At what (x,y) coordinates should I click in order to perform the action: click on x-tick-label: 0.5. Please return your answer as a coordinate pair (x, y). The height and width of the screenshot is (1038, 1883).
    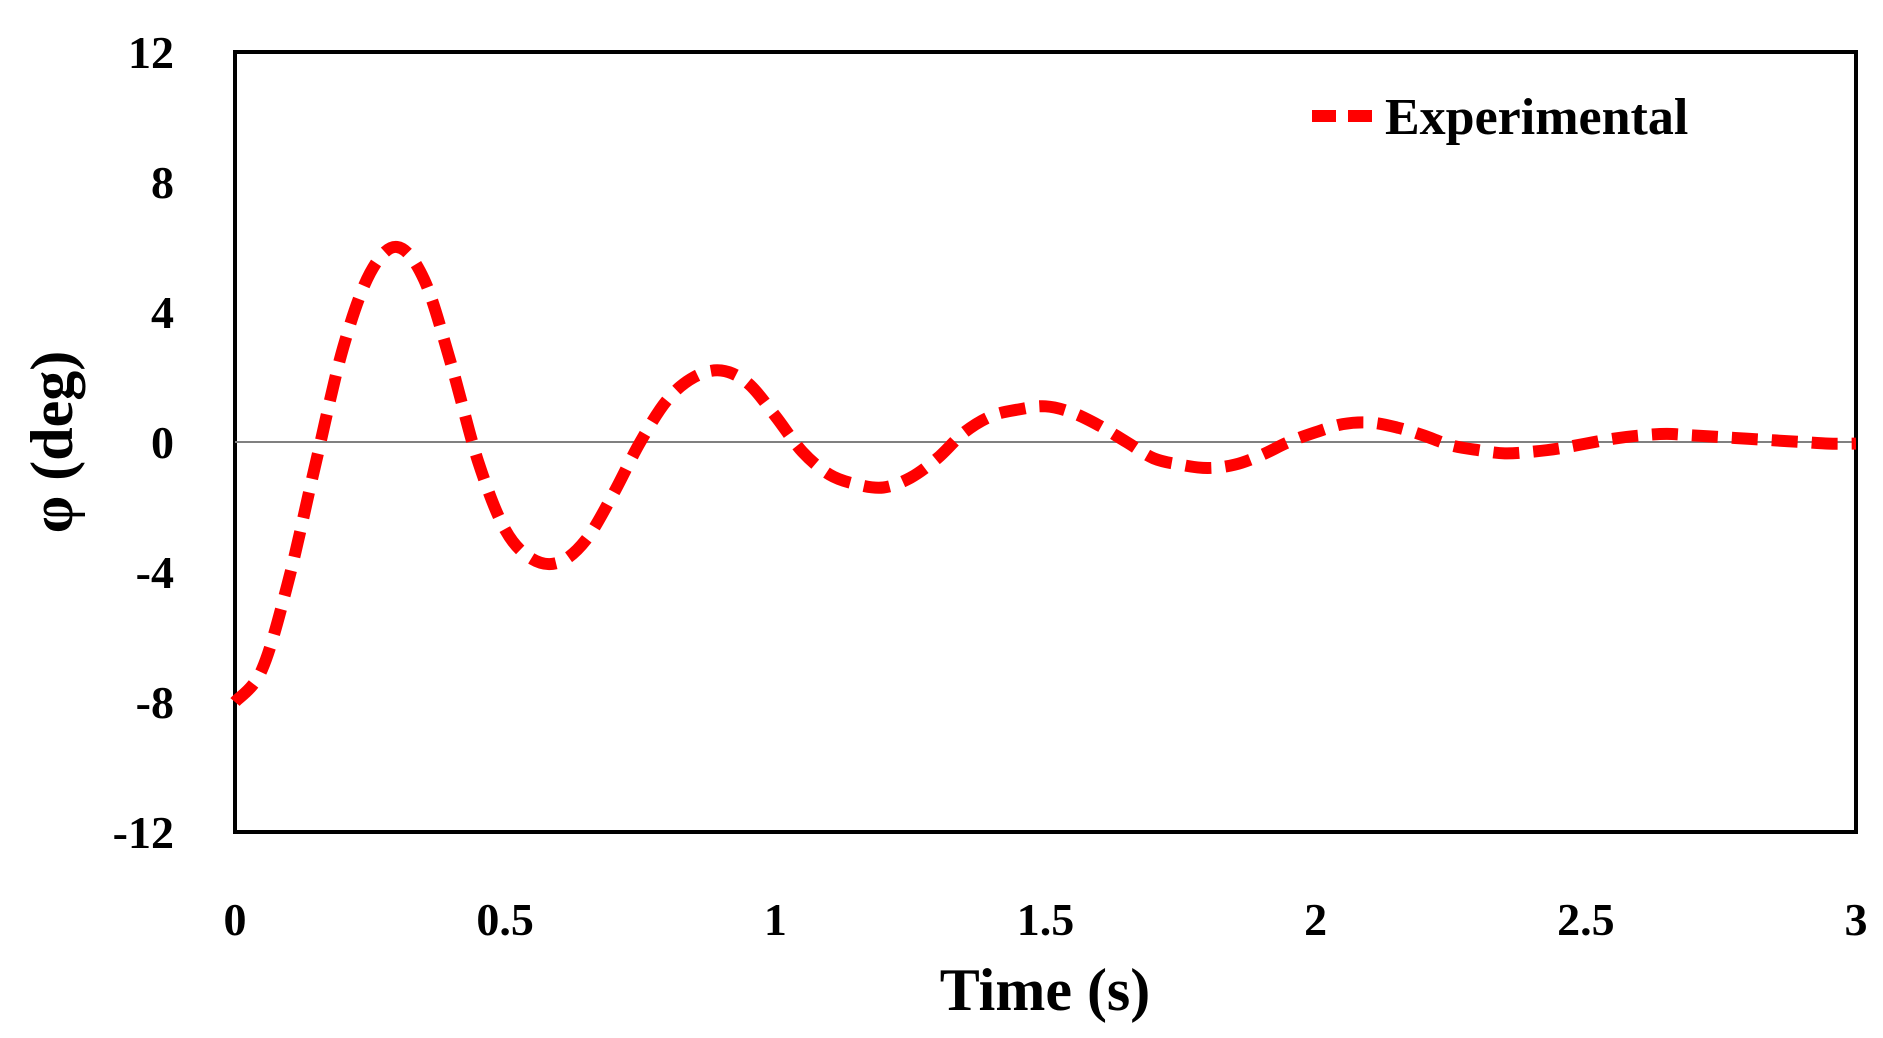
    Looking at the image, I should click on (505, 919).